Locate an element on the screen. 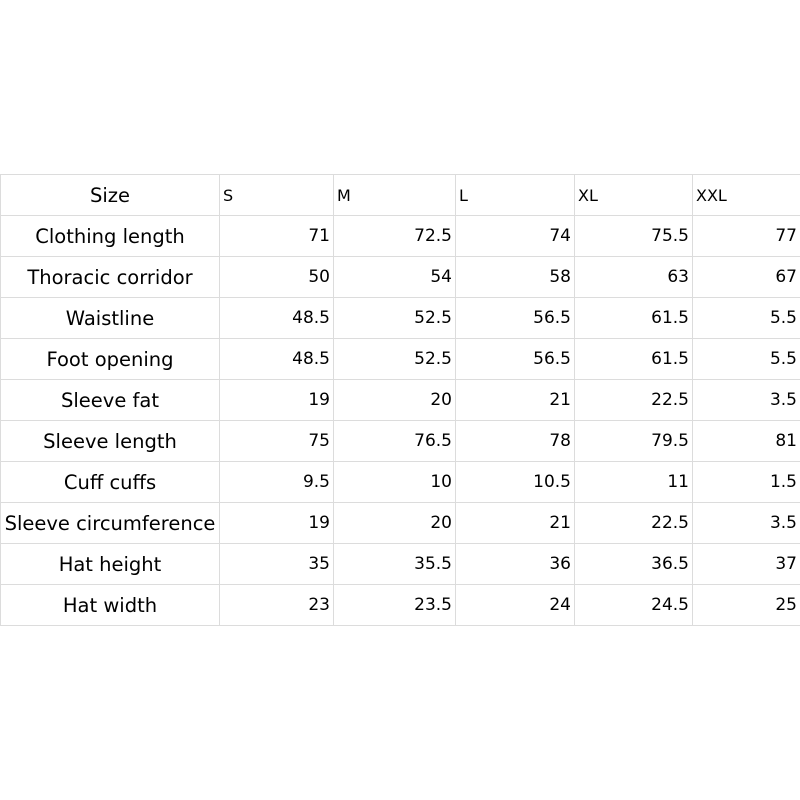 The width and height of the screenshot is (800, 800). measurement-cell: 79.5 is located at coordinates (633, 441).